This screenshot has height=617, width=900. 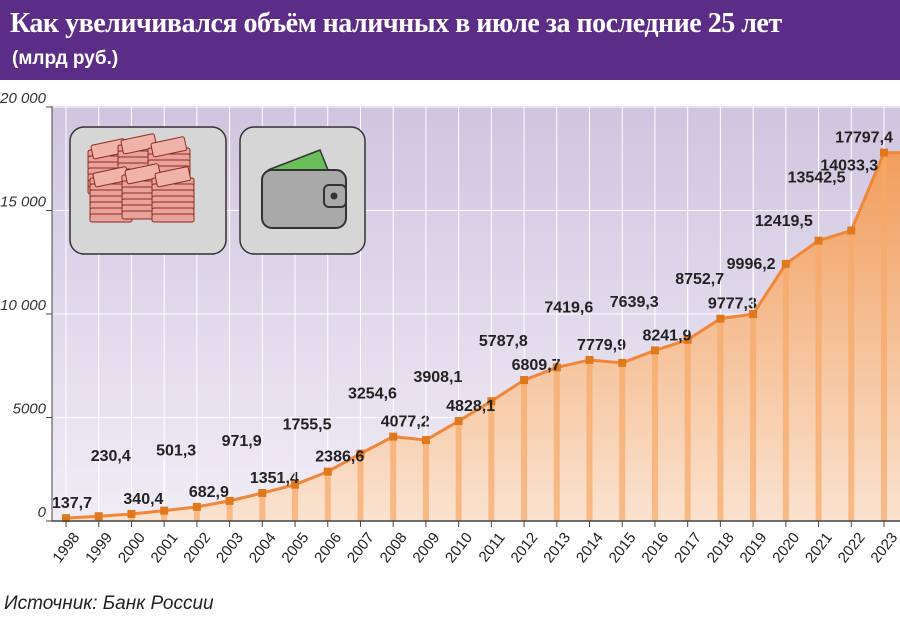 I want to click on data-label-2010: 4828,1, so click(x=470, y=406).